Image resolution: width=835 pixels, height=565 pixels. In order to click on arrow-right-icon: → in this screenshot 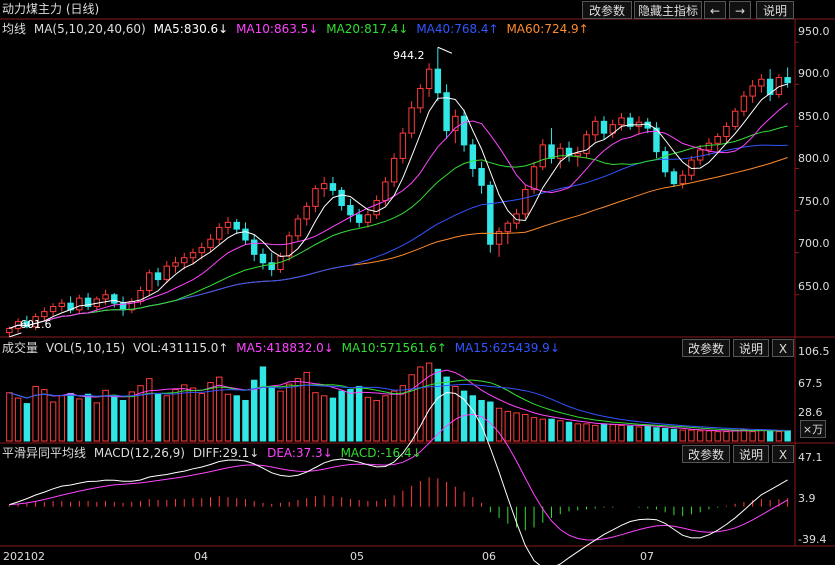, I will do `click(740, 10)`.